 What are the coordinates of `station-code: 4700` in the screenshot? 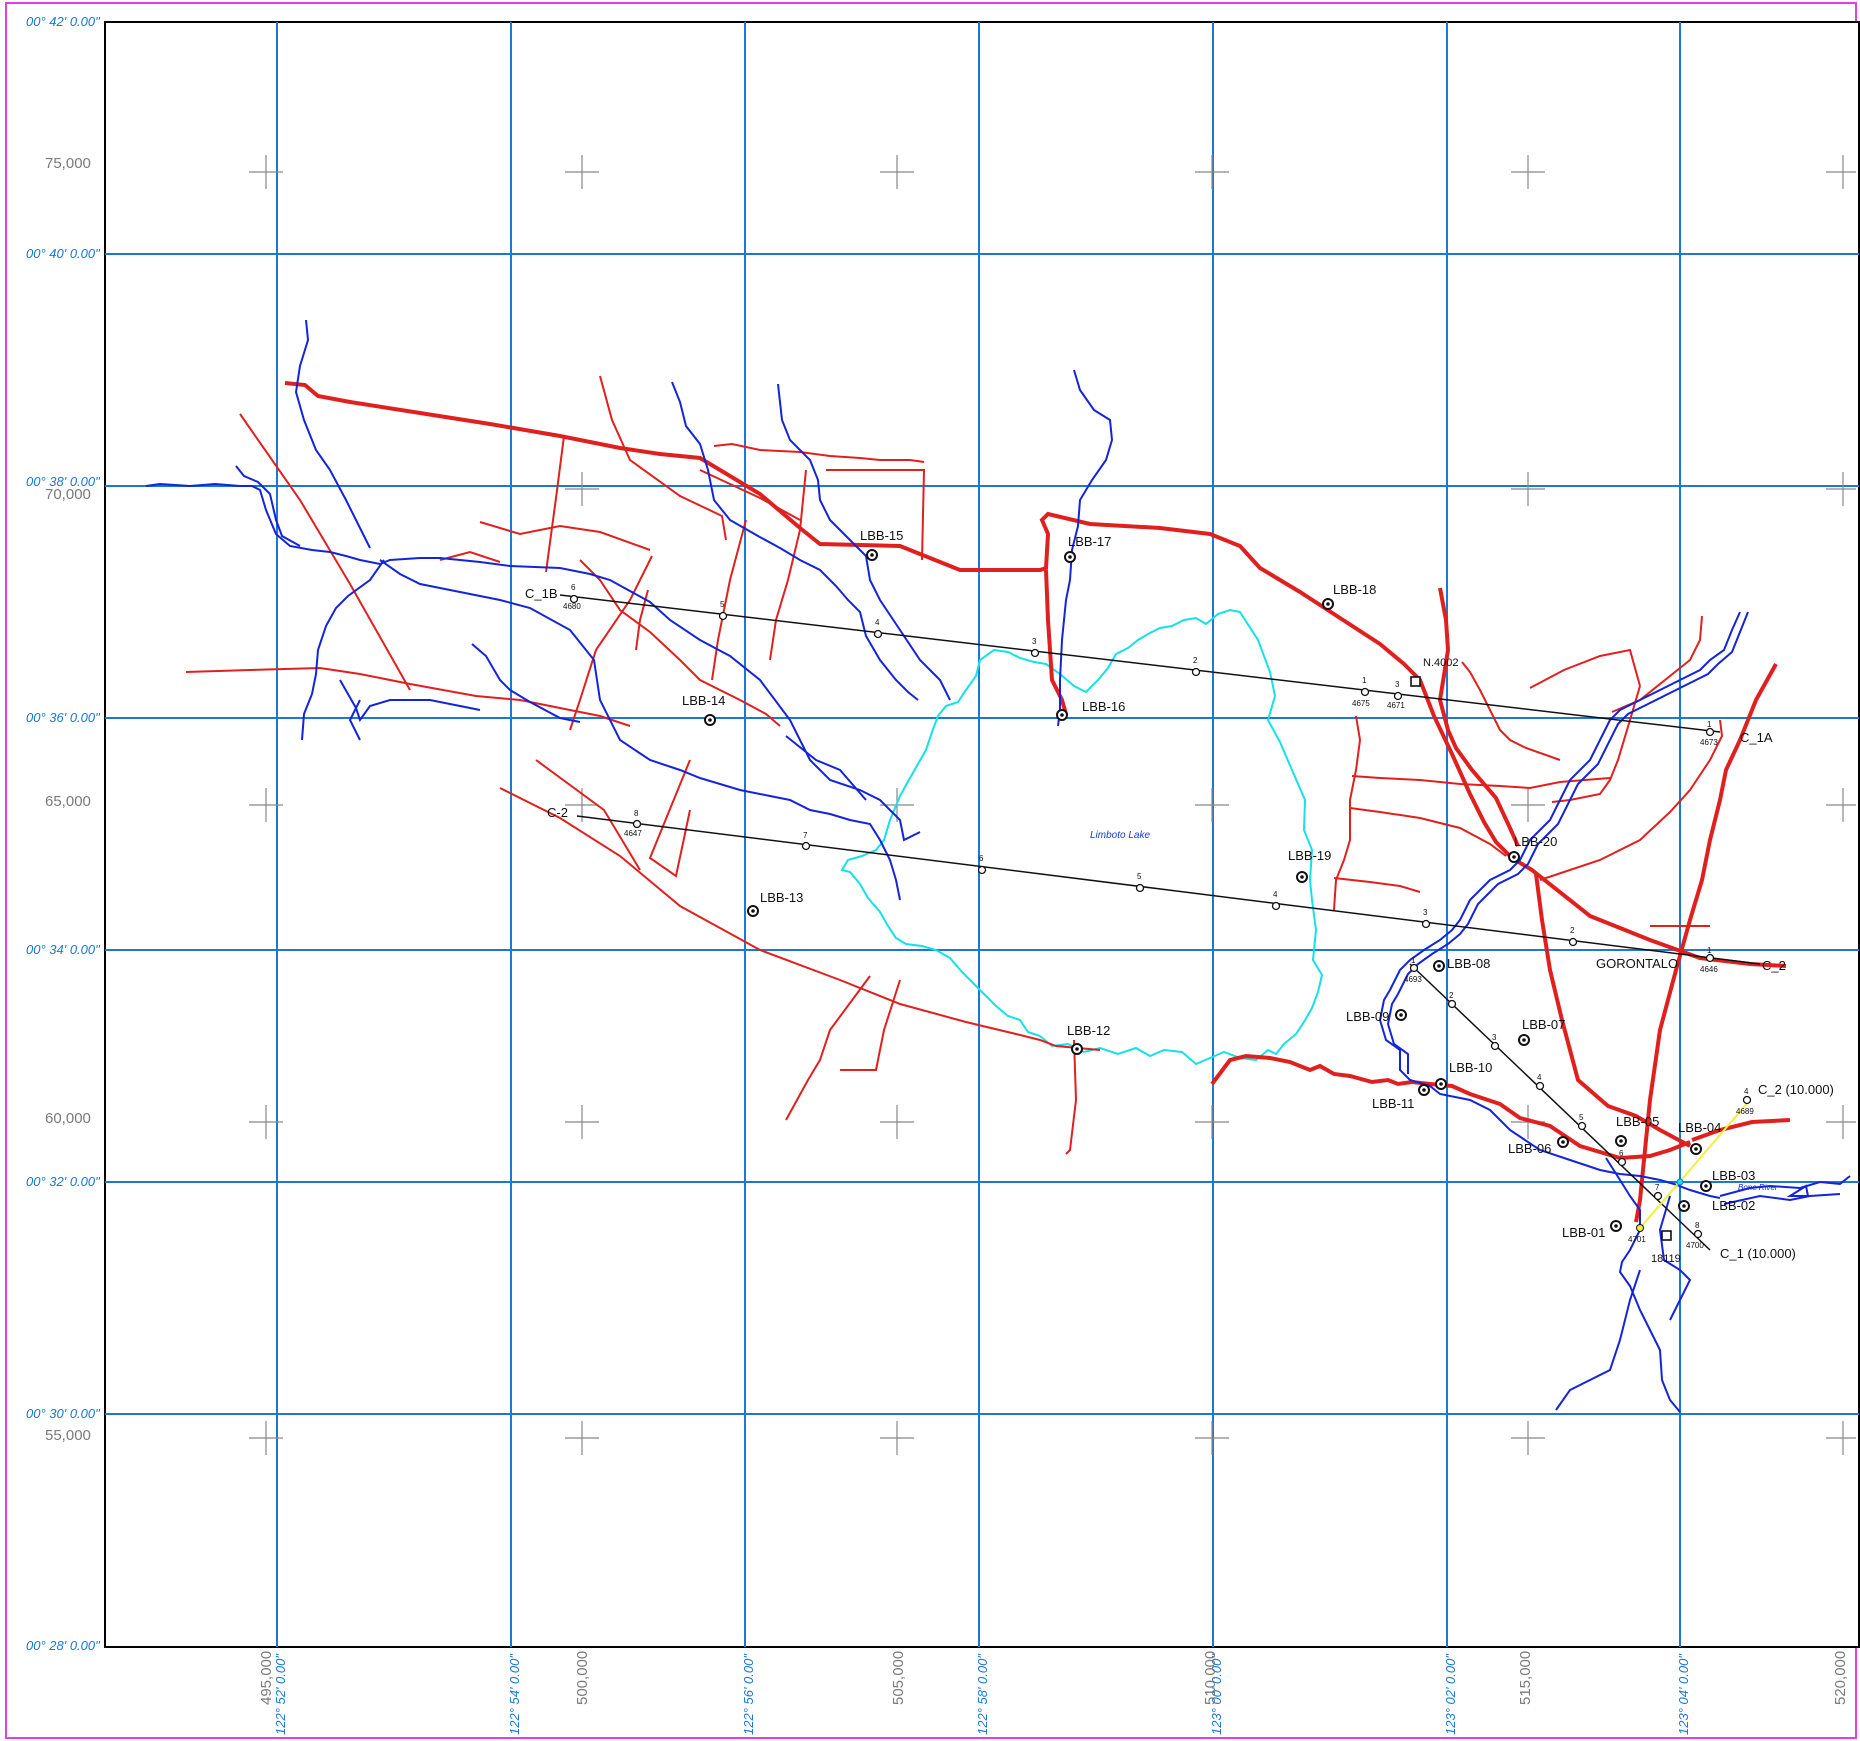 It's located at (1695, 1245).